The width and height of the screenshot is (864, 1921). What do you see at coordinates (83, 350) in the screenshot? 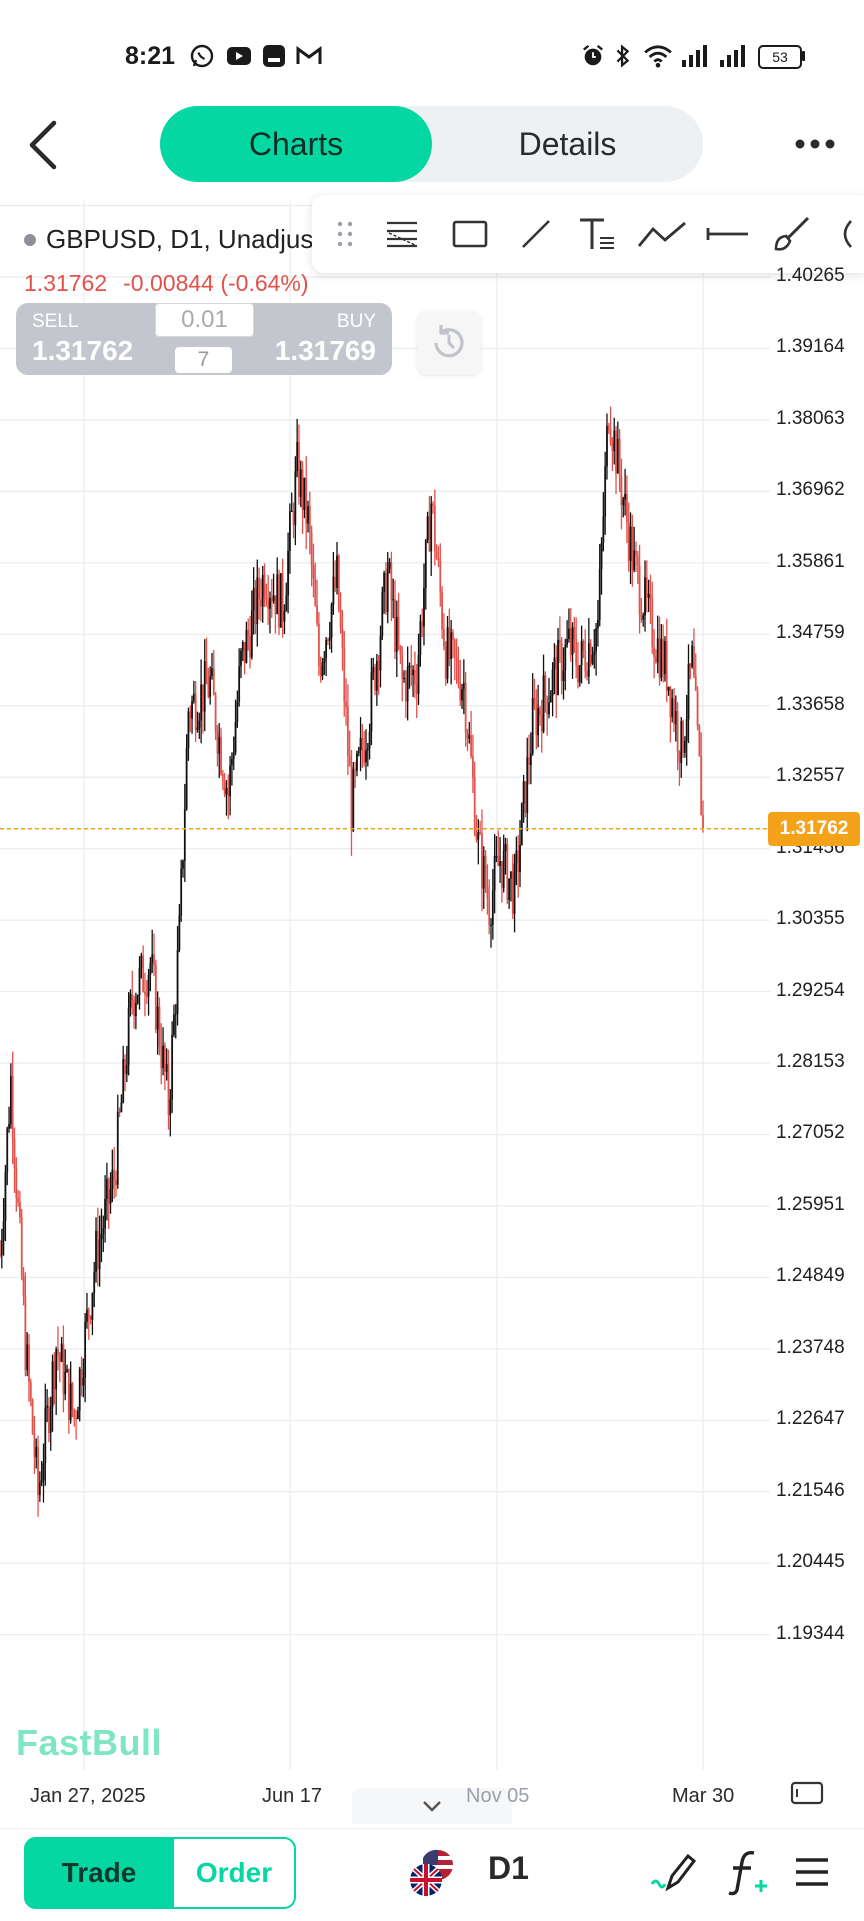
I see `sell-price: 1.31762` at bounding box center [83, 350].